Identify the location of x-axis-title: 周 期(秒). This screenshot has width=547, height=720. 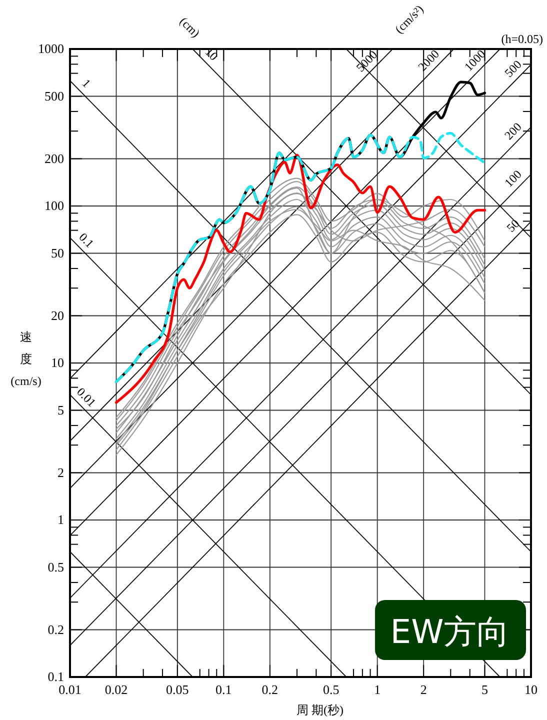
(320, 710).